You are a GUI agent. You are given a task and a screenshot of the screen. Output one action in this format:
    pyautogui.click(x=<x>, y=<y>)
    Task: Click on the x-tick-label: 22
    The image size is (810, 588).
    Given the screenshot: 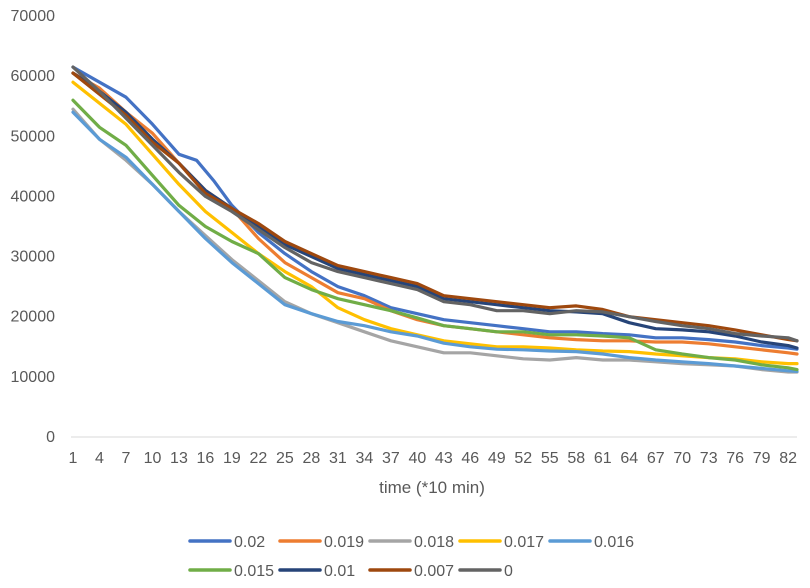 What is the action you would take?
    pyautogui.click(x=259, y=458)
    